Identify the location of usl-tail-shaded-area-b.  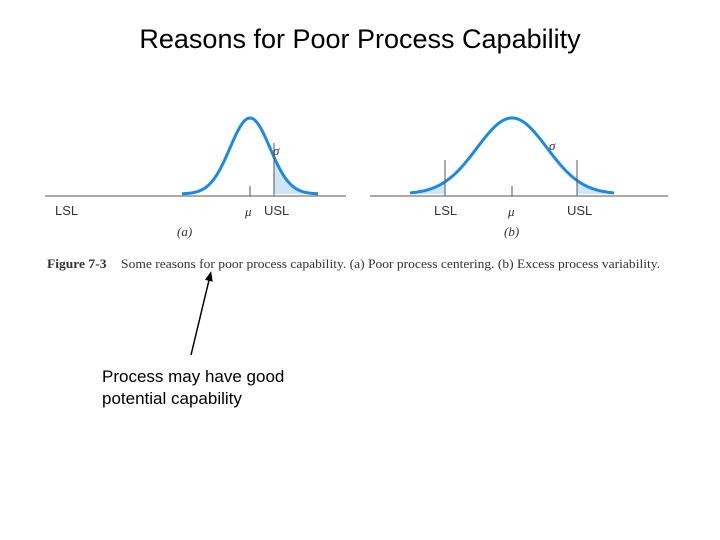
(595, 187).